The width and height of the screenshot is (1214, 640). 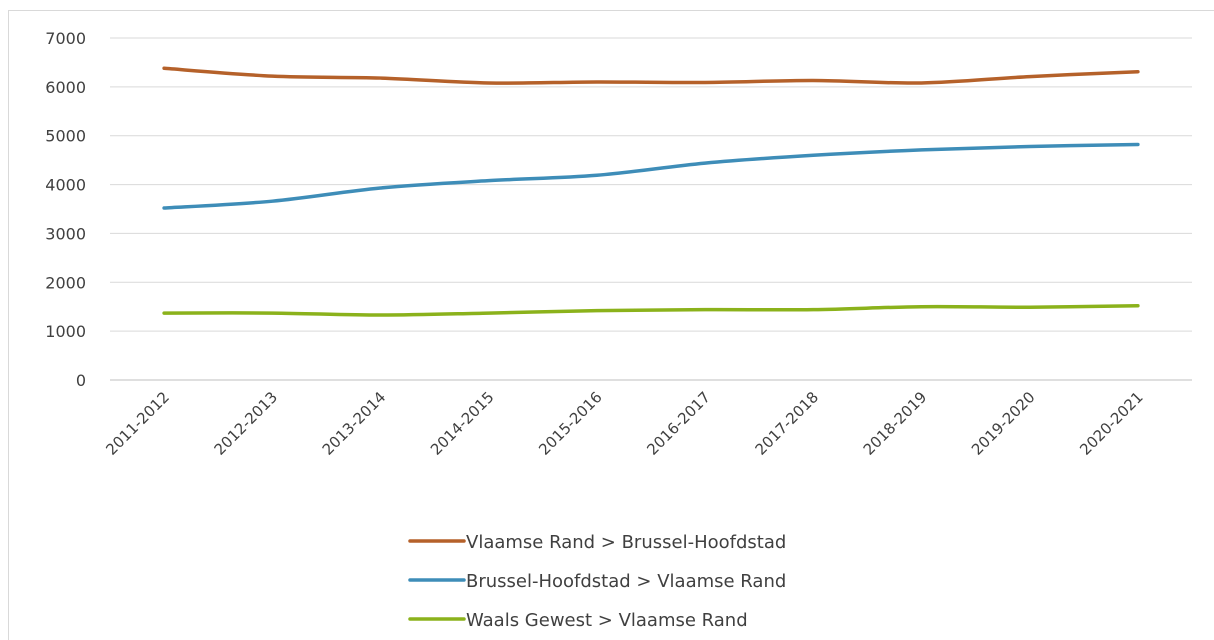 What do you see at coordinates (462, 423) in the screenshot?
I see `x-tick-label: 2014-2015` at bounding box center [462, 423].